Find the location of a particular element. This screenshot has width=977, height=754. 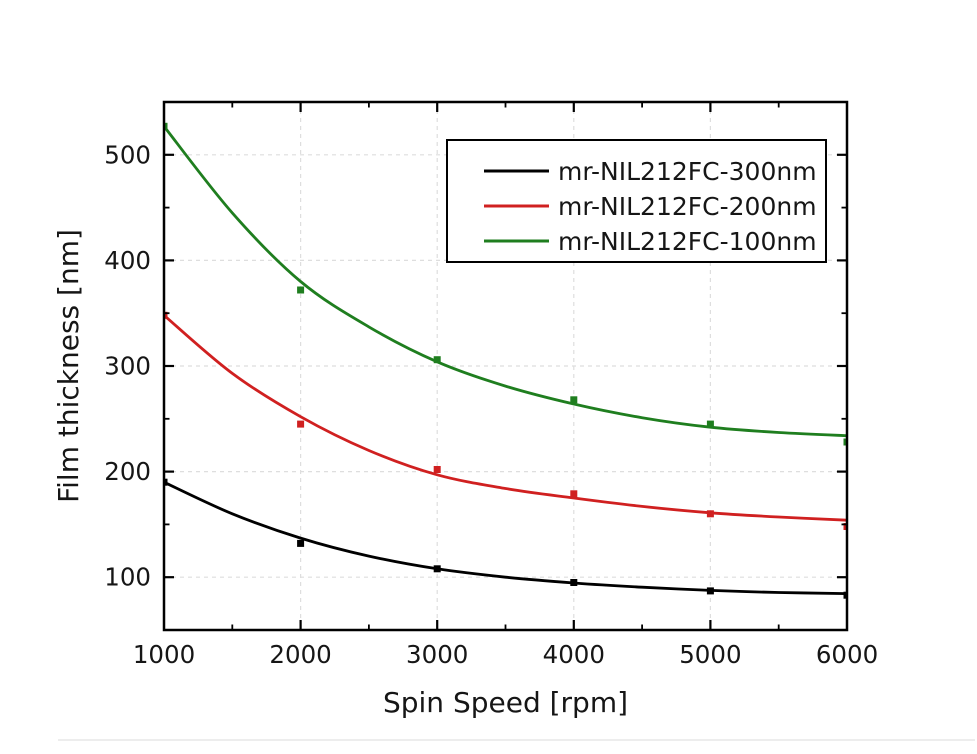

x-tick-label: 2000 is located at coordinates (300, 654).